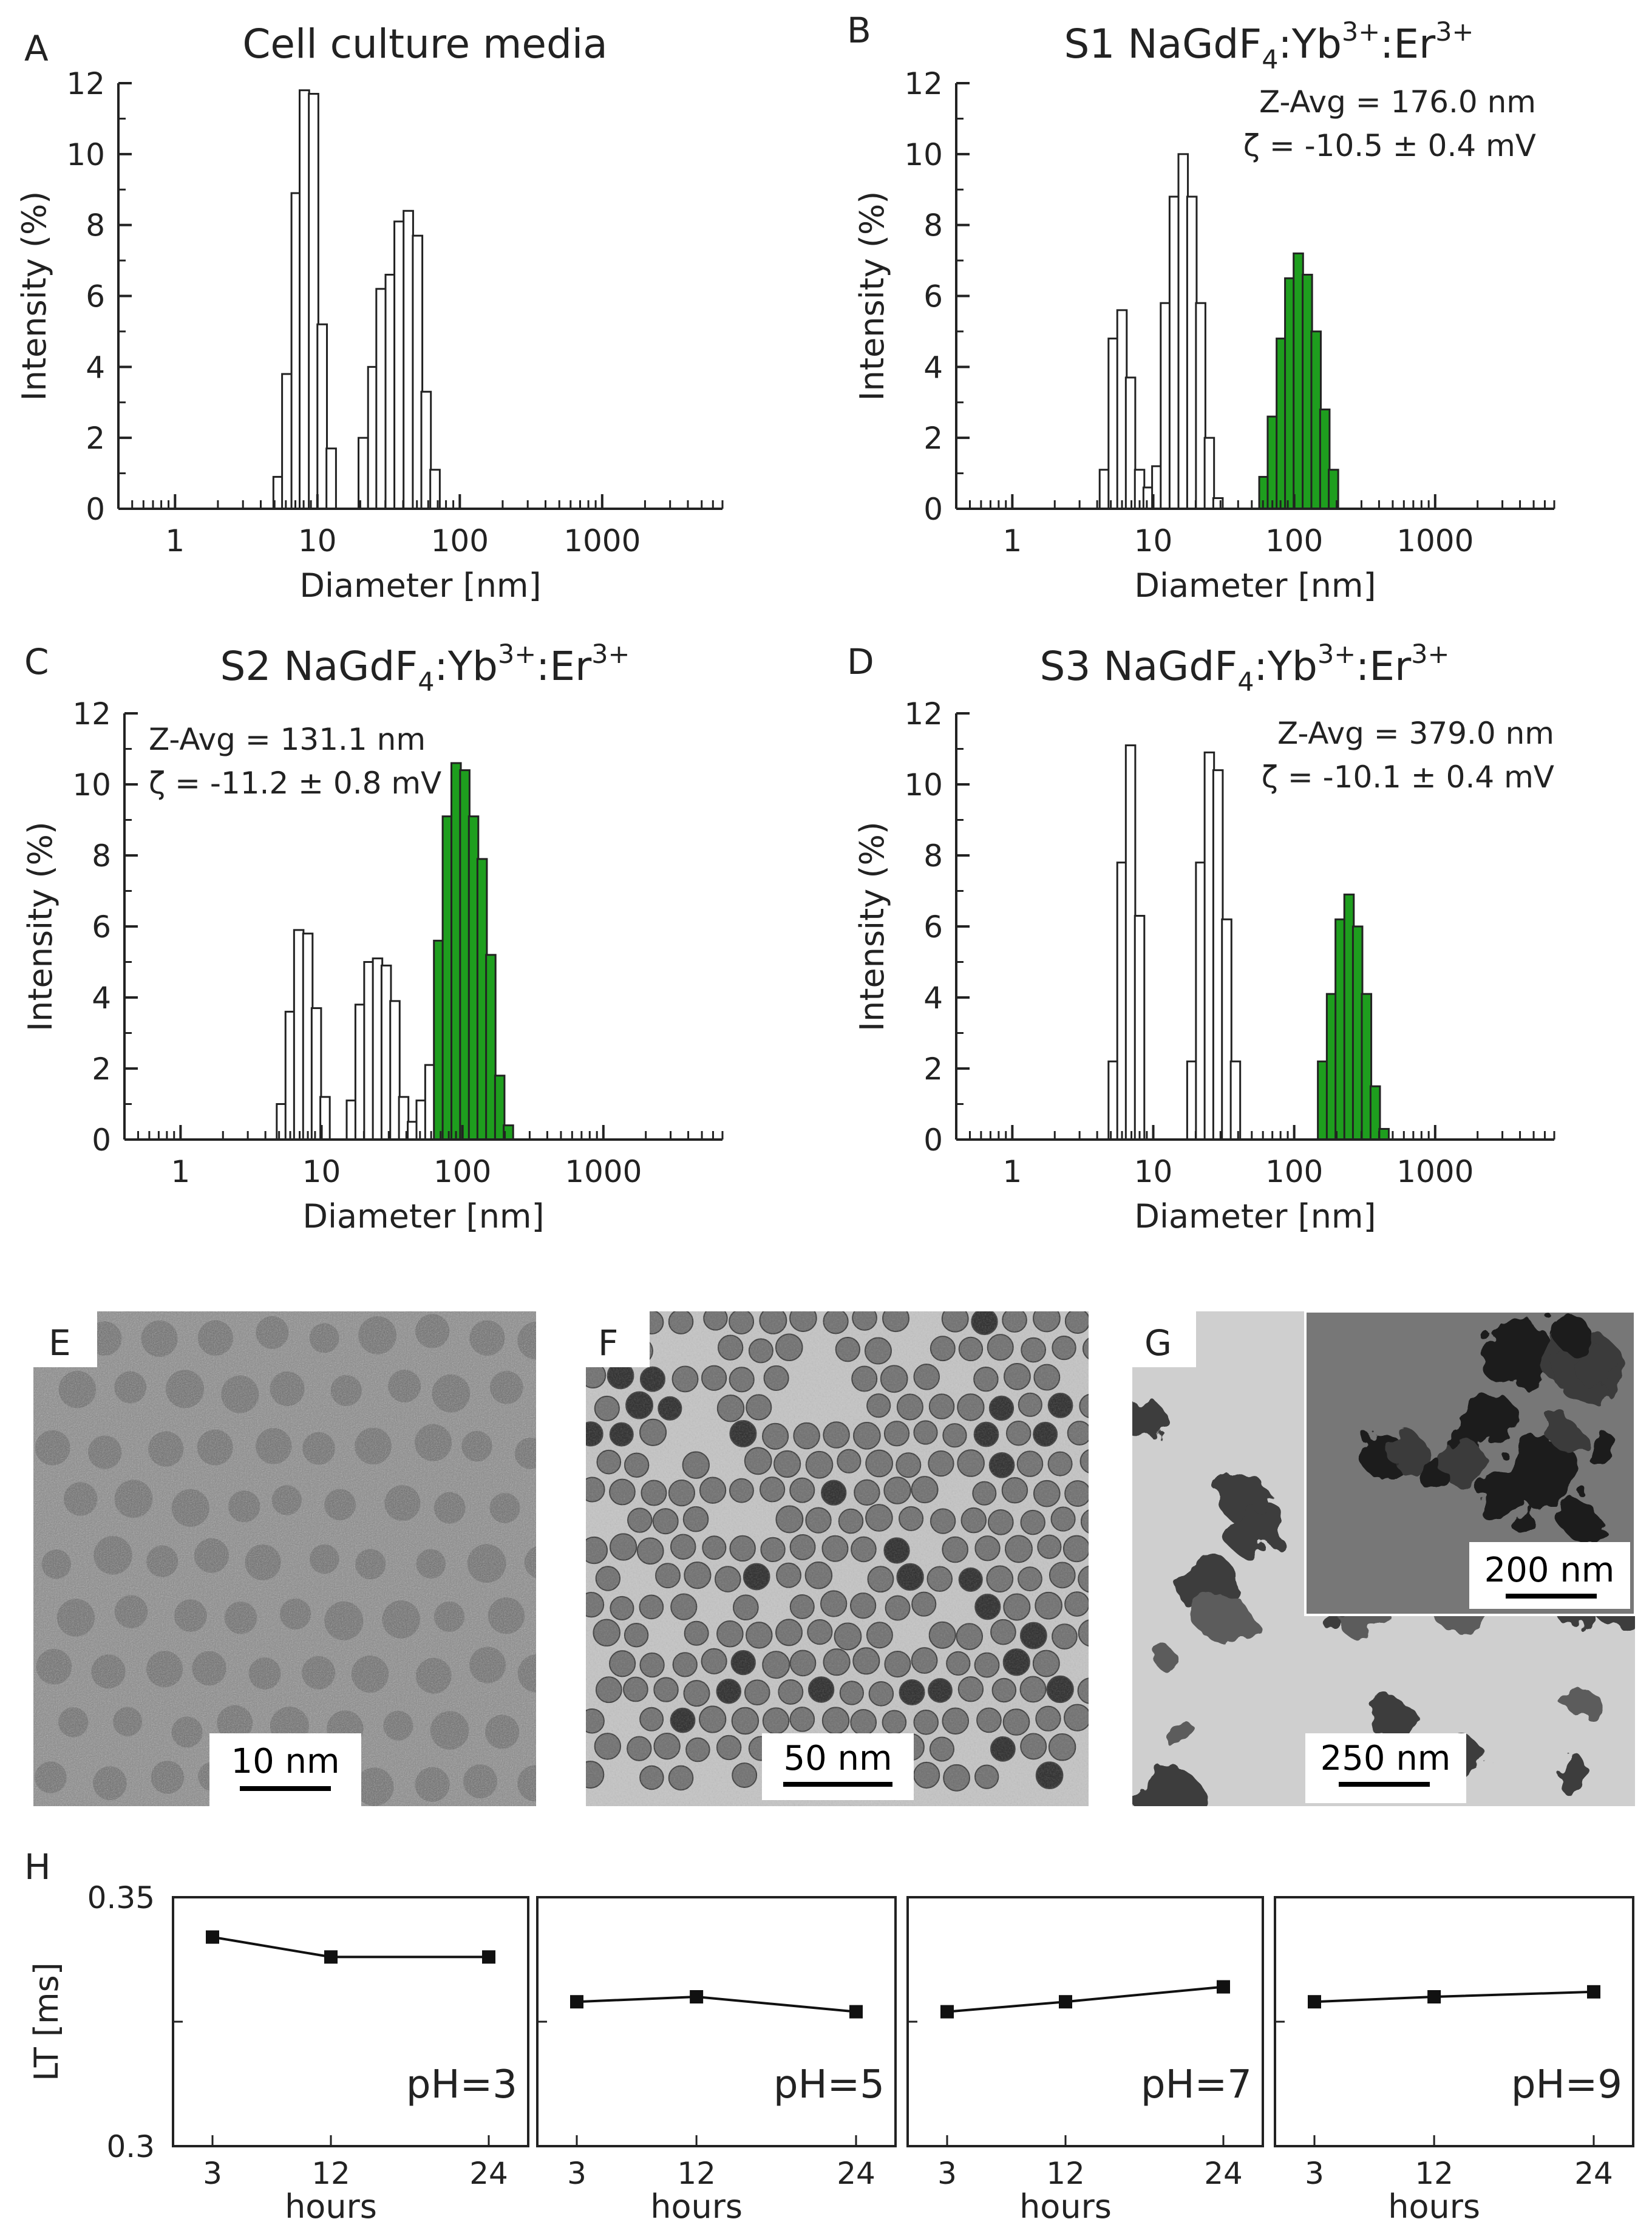  I want to click on panel-label: D, so click(861, 661).